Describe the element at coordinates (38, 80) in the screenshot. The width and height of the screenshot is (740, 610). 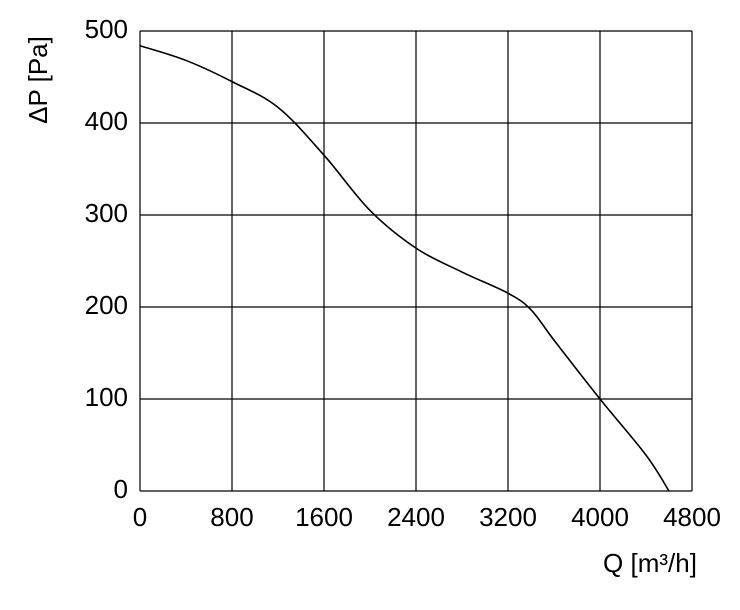
I see `y-axis-label: ΔP [Pa]` at that location.